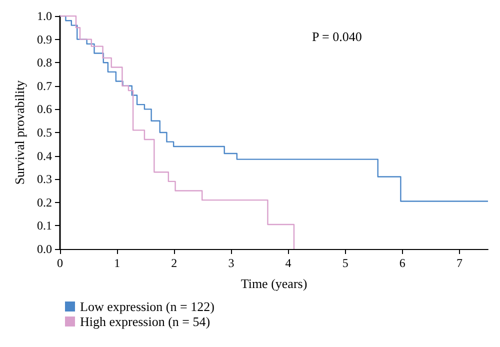 The width and height of the screenshot is (500, 347). Describe the element at coordinates (459, 263) in the screenshot. I see `x-tick-label: 7` at that location.